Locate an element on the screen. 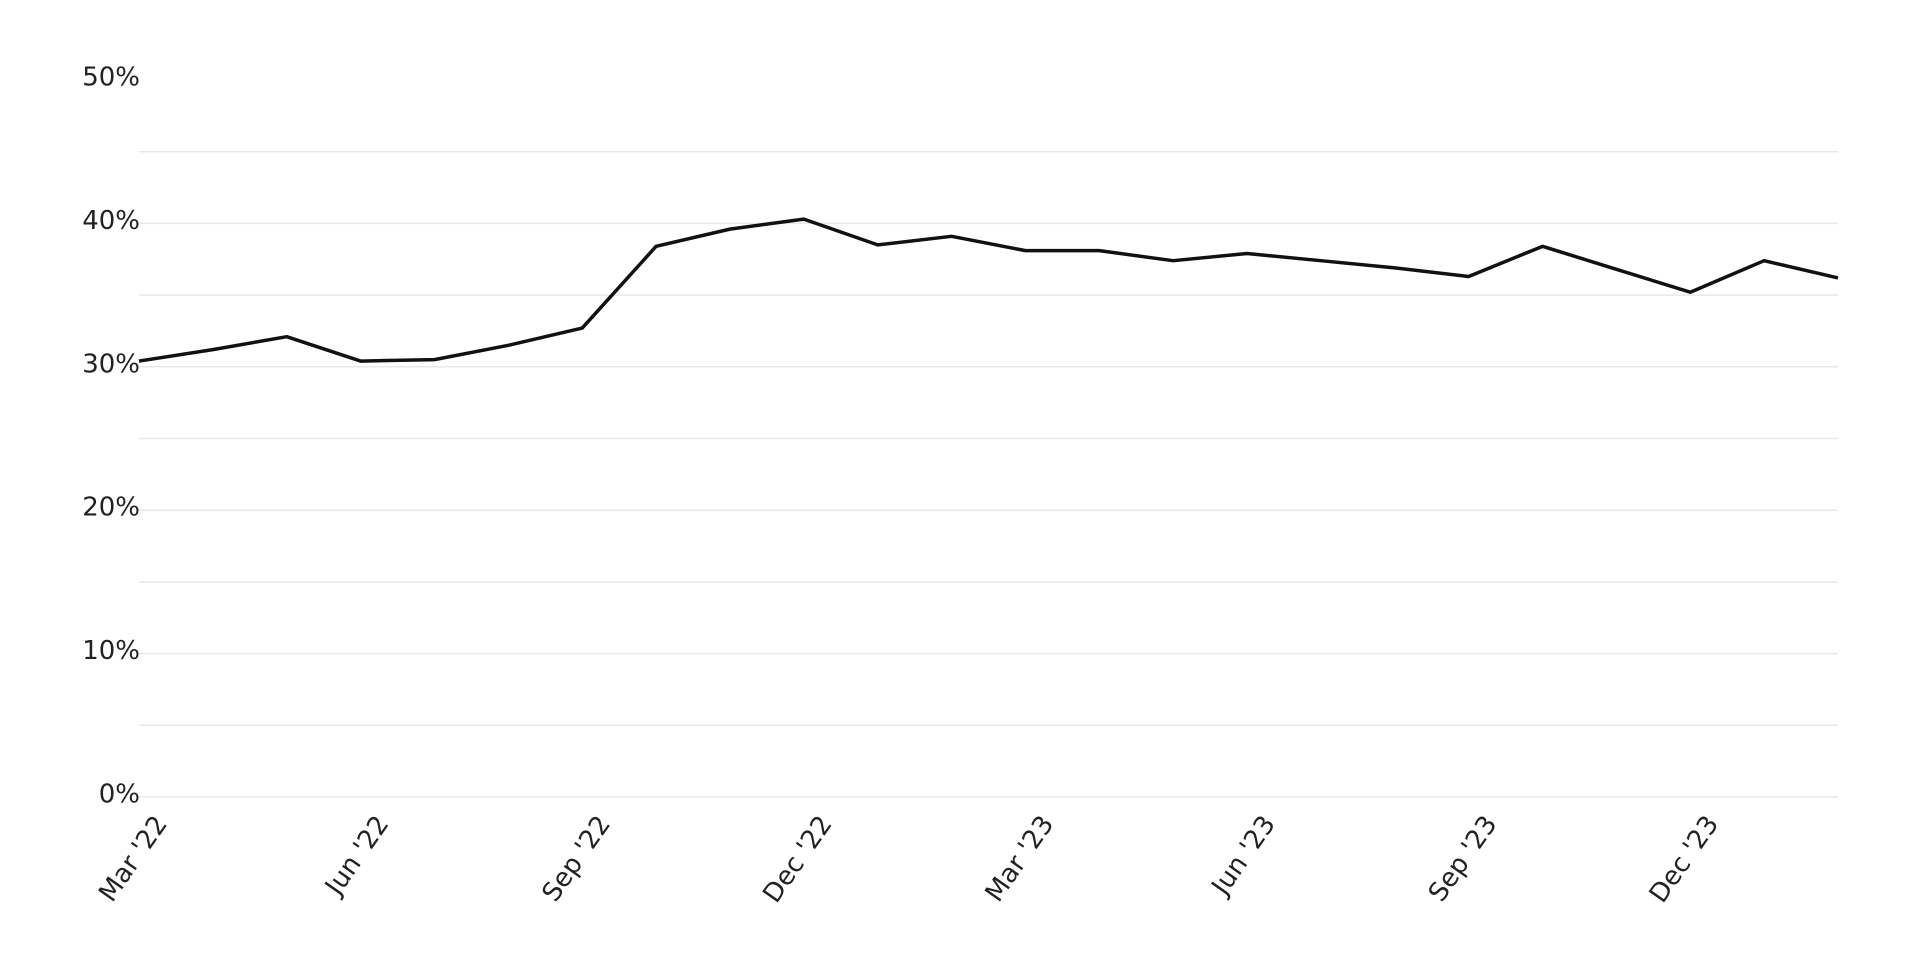 The height and width of the screenshot is (964, 1920). x-tick-label: Mar '23 is located at coordinates (1020, 858).